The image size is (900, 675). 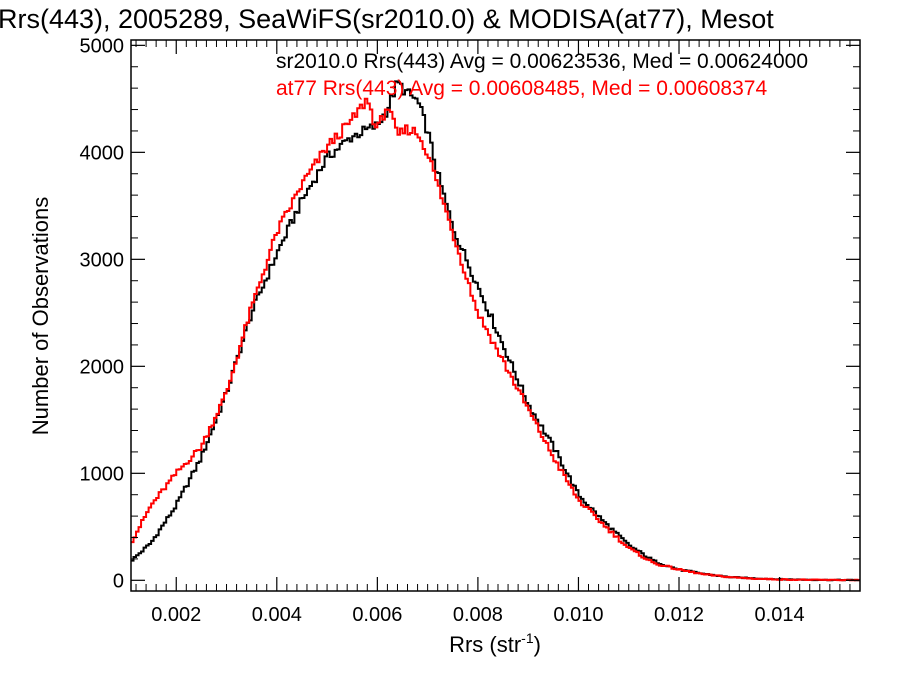 What do you see at coordinates (485, 644) in the screenshot?
I see `x-axis-label-main: Rrs (str` at bounding box center [485, 644].